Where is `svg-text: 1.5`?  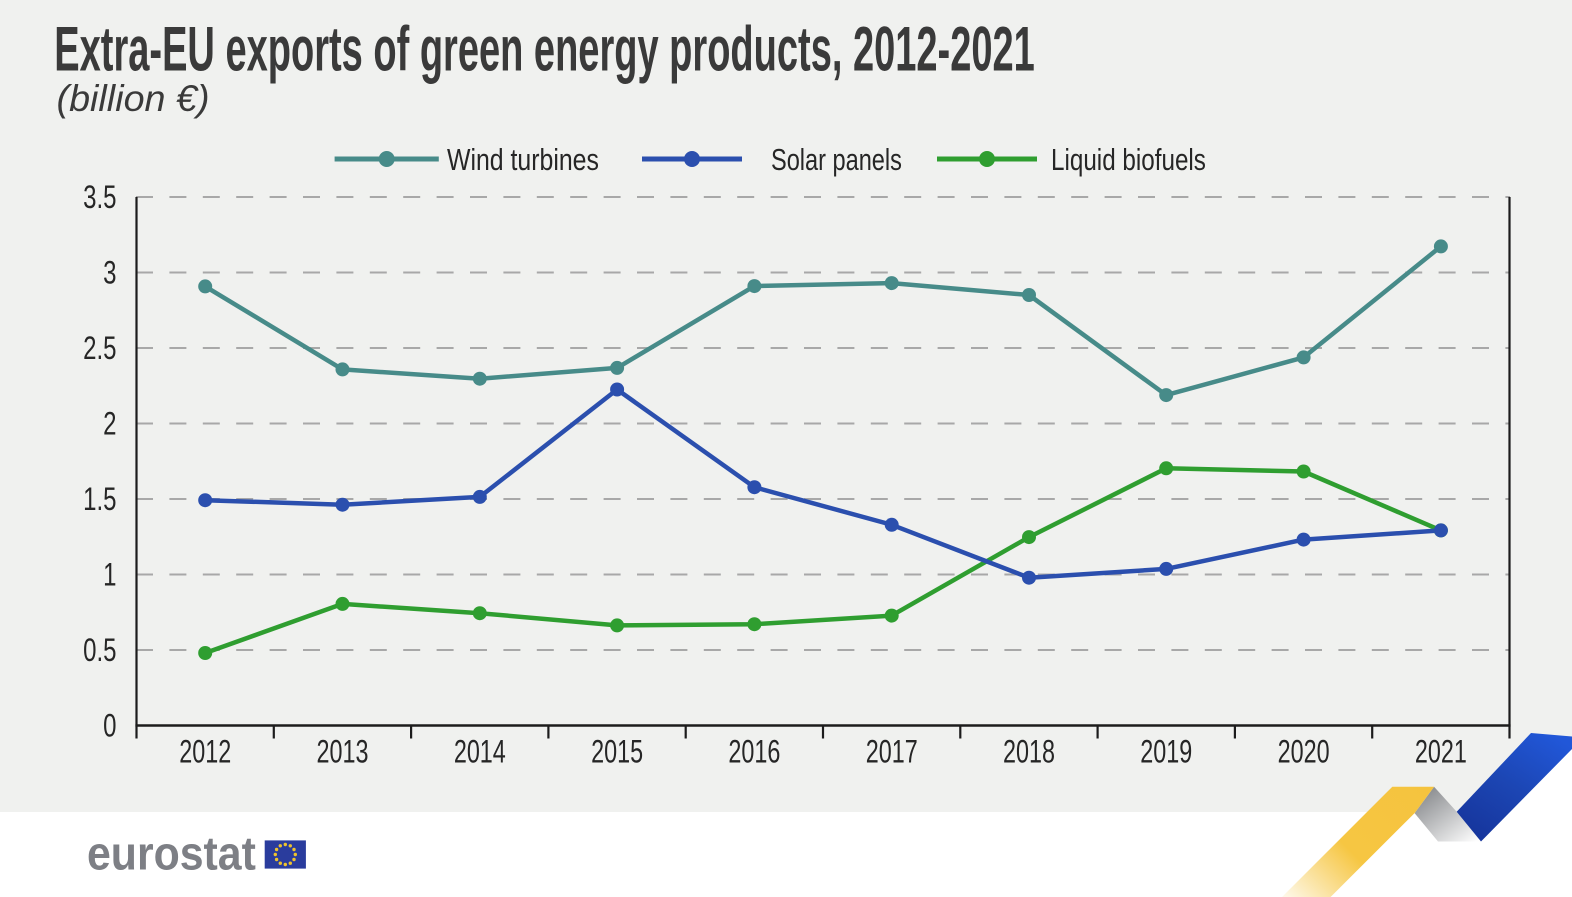
svg-text: 1.5 is located at coordinates (99, 499).